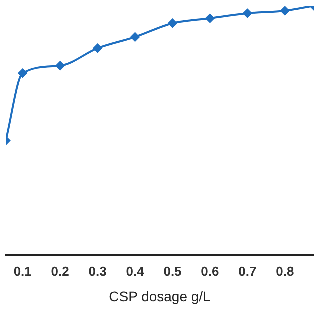  What do you see at coordinates (136, 271) in the screenshot?
I see `x-tick-label: 0.4` at bounding box center [136, 271].